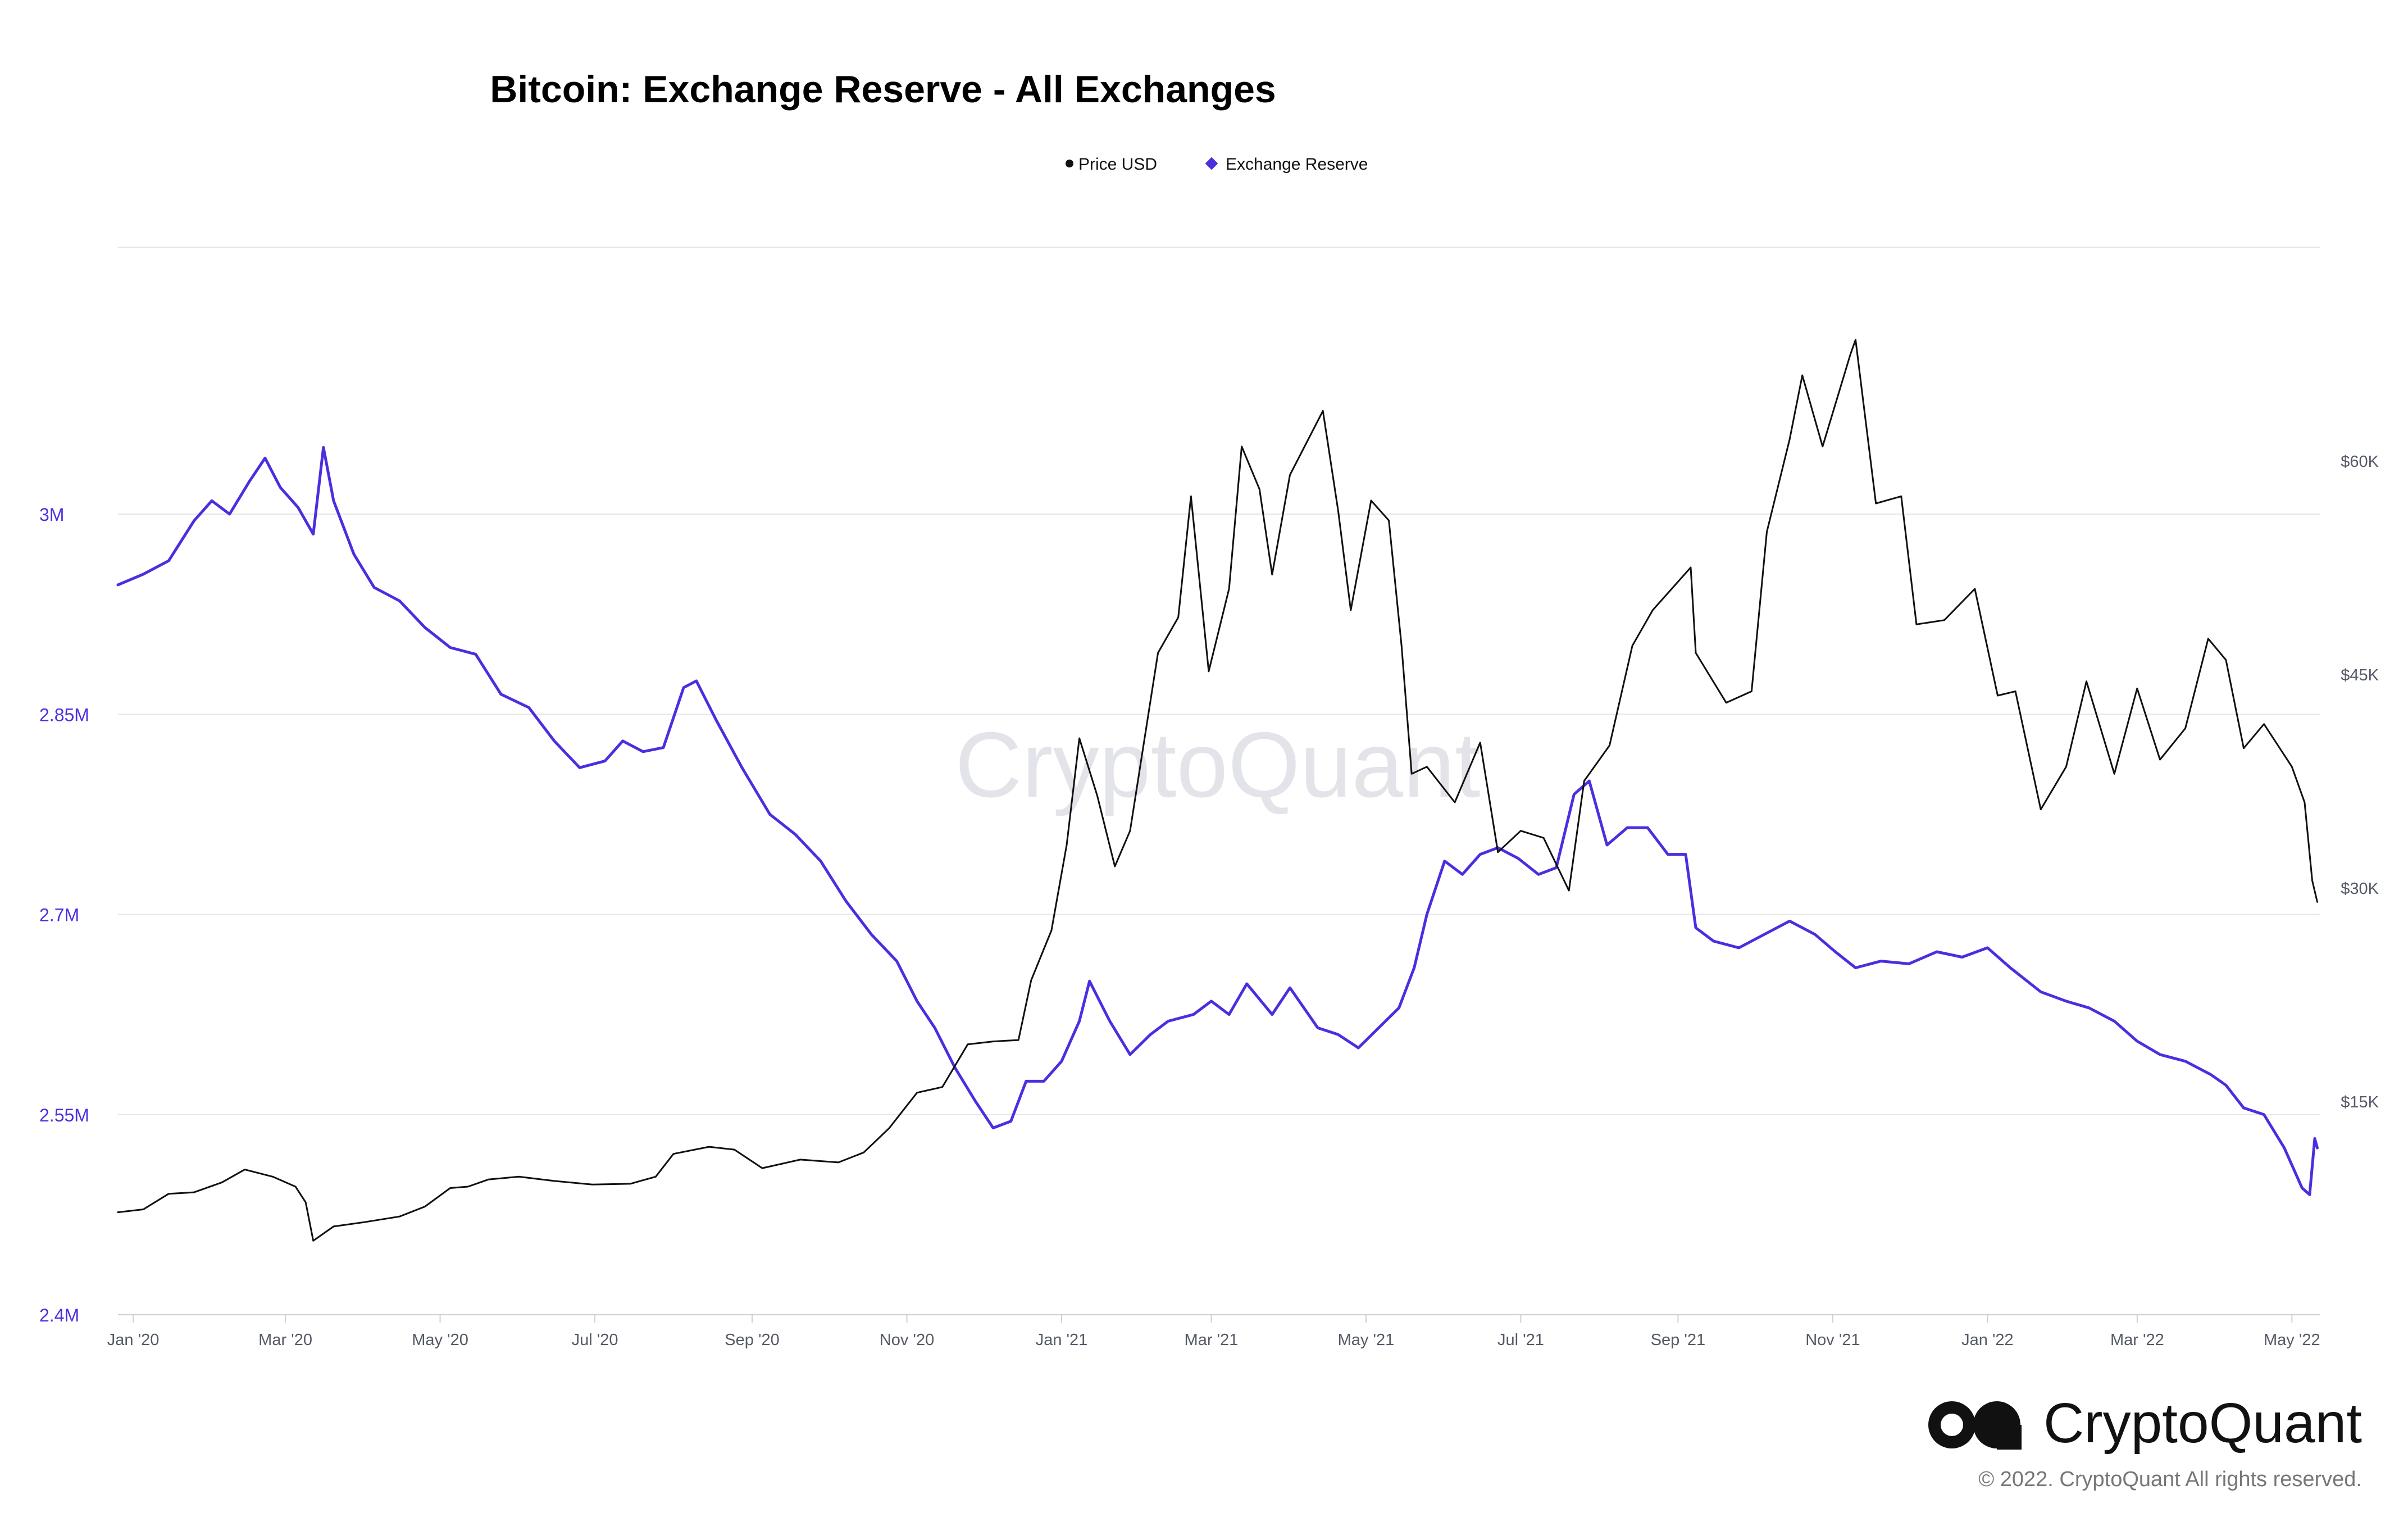 This screenshot has width=2408, height=1517. I want to click on x-tick-label: Sep '20, so click(752, 1340).